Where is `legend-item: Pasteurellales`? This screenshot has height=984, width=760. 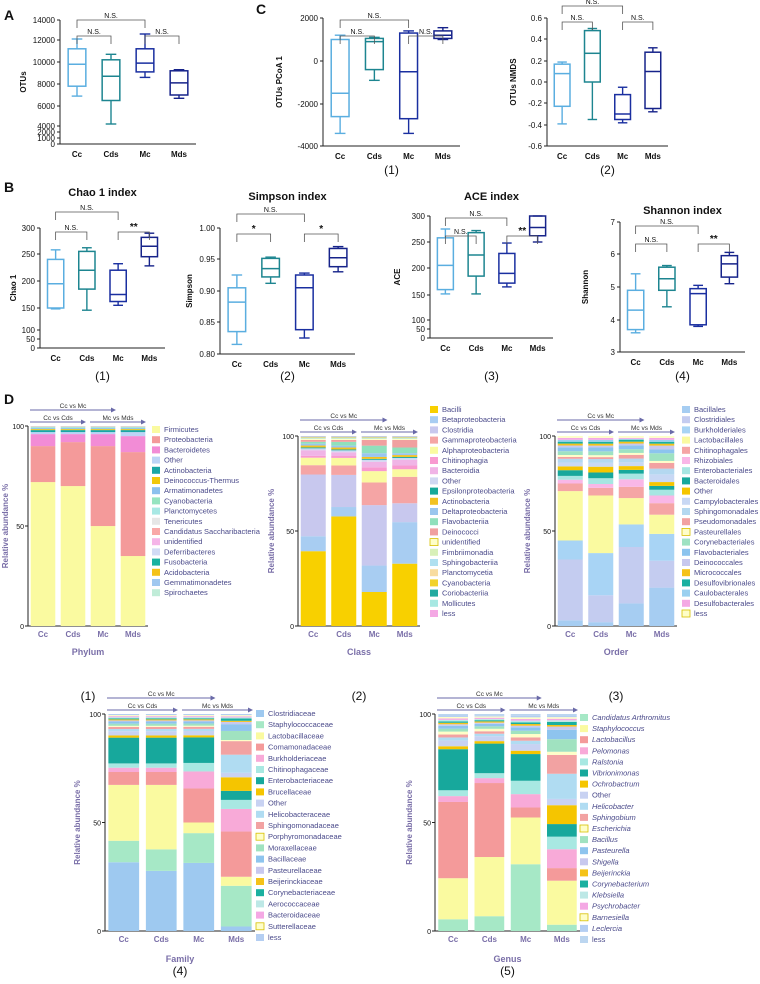
legend-item: Pasteurellales is located at coordinates (711, 531).